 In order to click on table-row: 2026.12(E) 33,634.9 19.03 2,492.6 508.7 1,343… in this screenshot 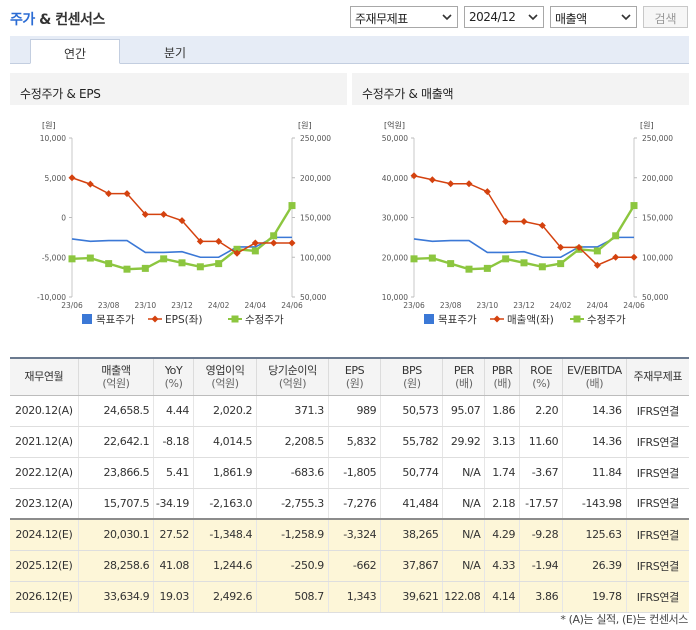, I will do `click(349, 597)`.